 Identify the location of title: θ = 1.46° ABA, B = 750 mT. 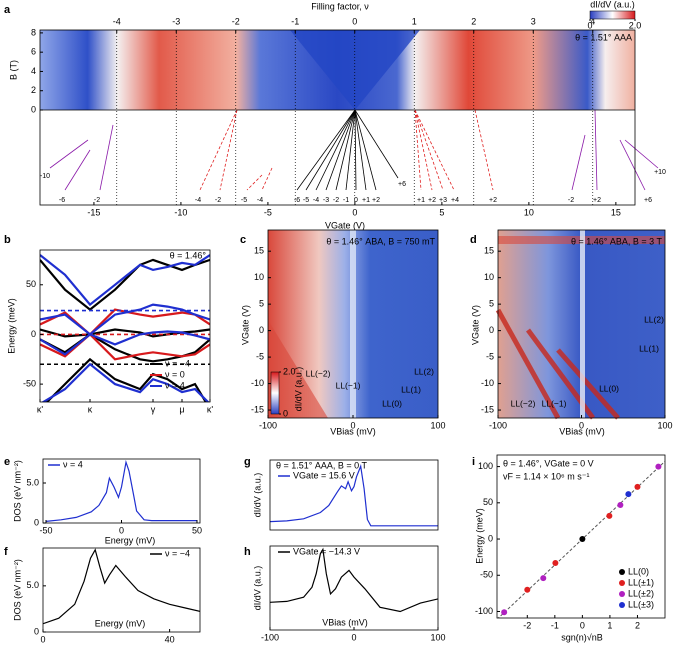
(380, 241).